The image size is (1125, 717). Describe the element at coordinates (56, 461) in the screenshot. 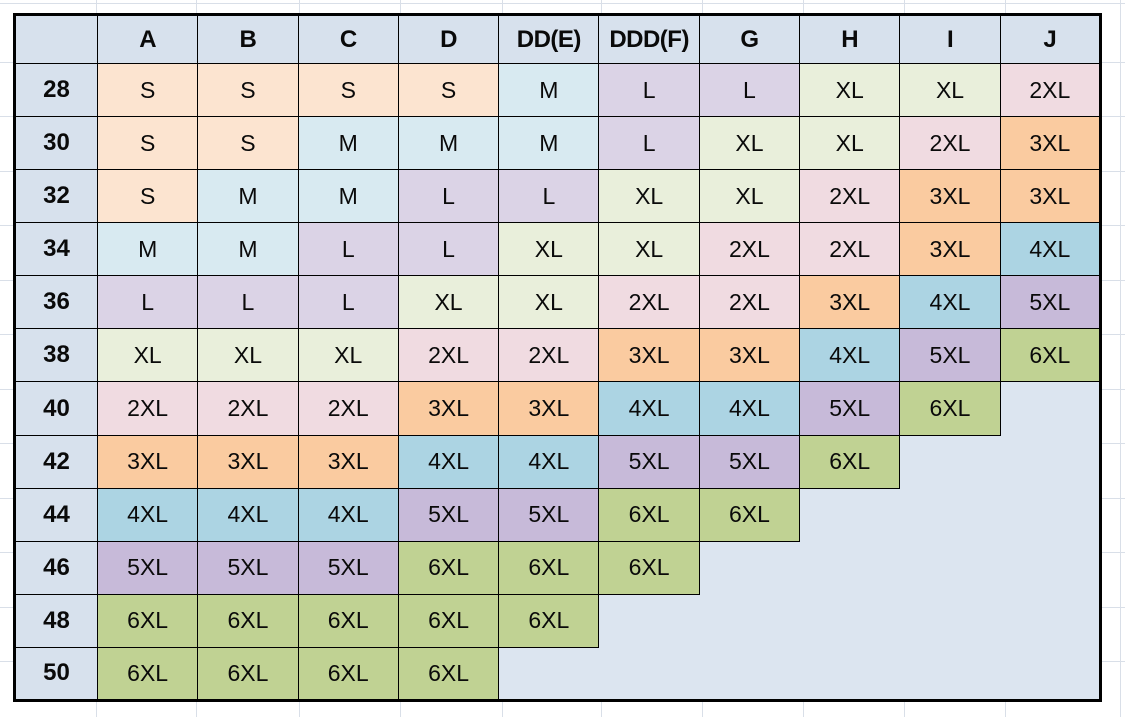

I see `band-label-42: 42` at that location.